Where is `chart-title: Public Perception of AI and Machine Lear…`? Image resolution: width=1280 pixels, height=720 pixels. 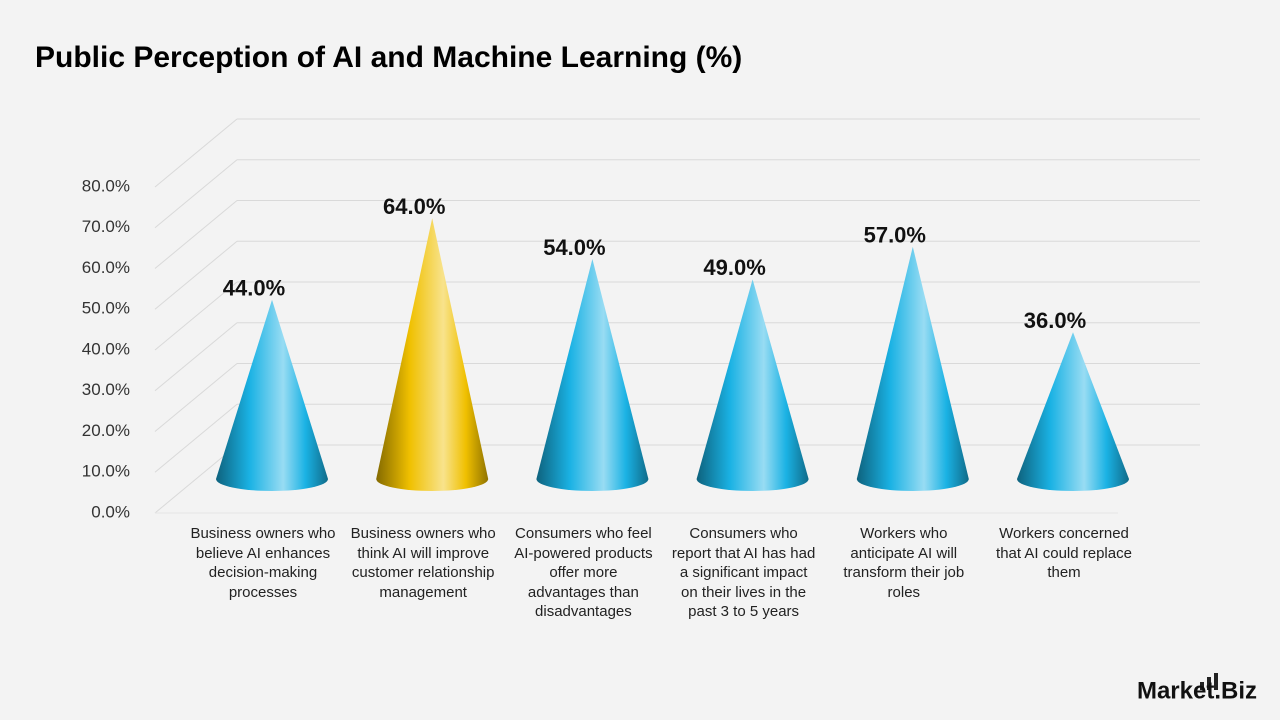 chart-title: Public Perception of AI and Machine Lear… is located at coordinates (388, 57).